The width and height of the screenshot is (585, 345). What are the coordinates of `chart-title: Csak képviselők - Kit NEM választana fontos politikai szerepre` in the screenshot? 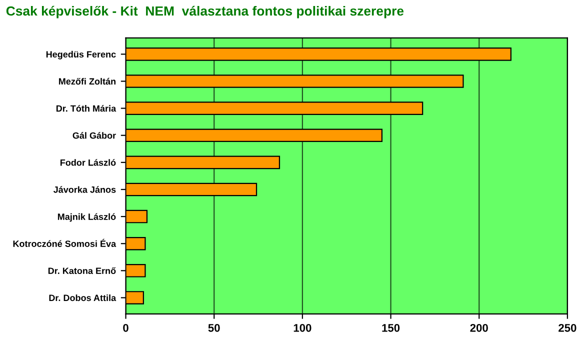 It's located at (205, 12).